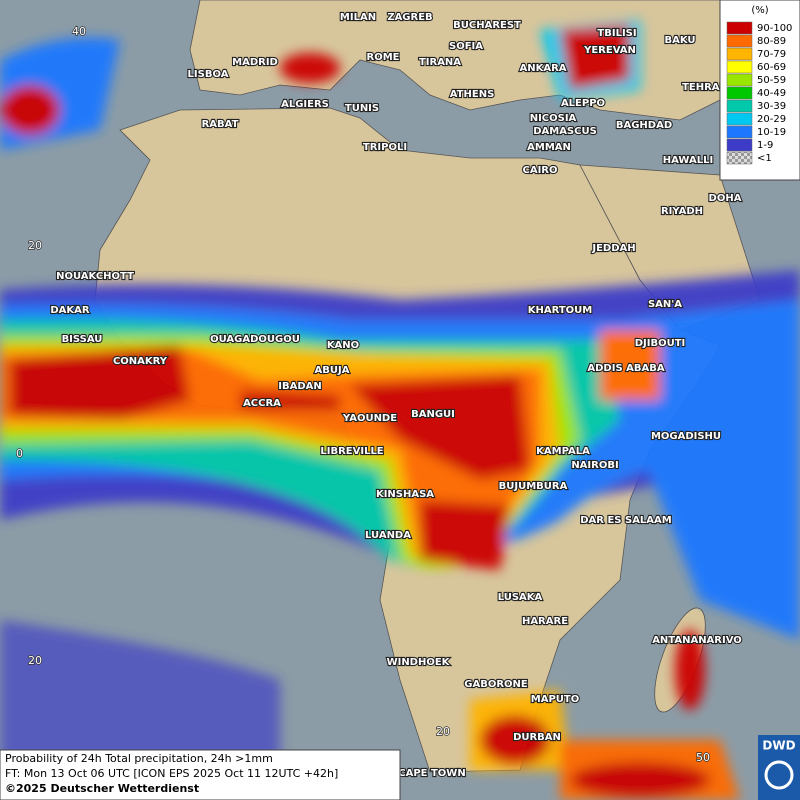  Describe the element at coordinates (771, 119) in the screenshot. I see `legend-label: 20-29` at that location.